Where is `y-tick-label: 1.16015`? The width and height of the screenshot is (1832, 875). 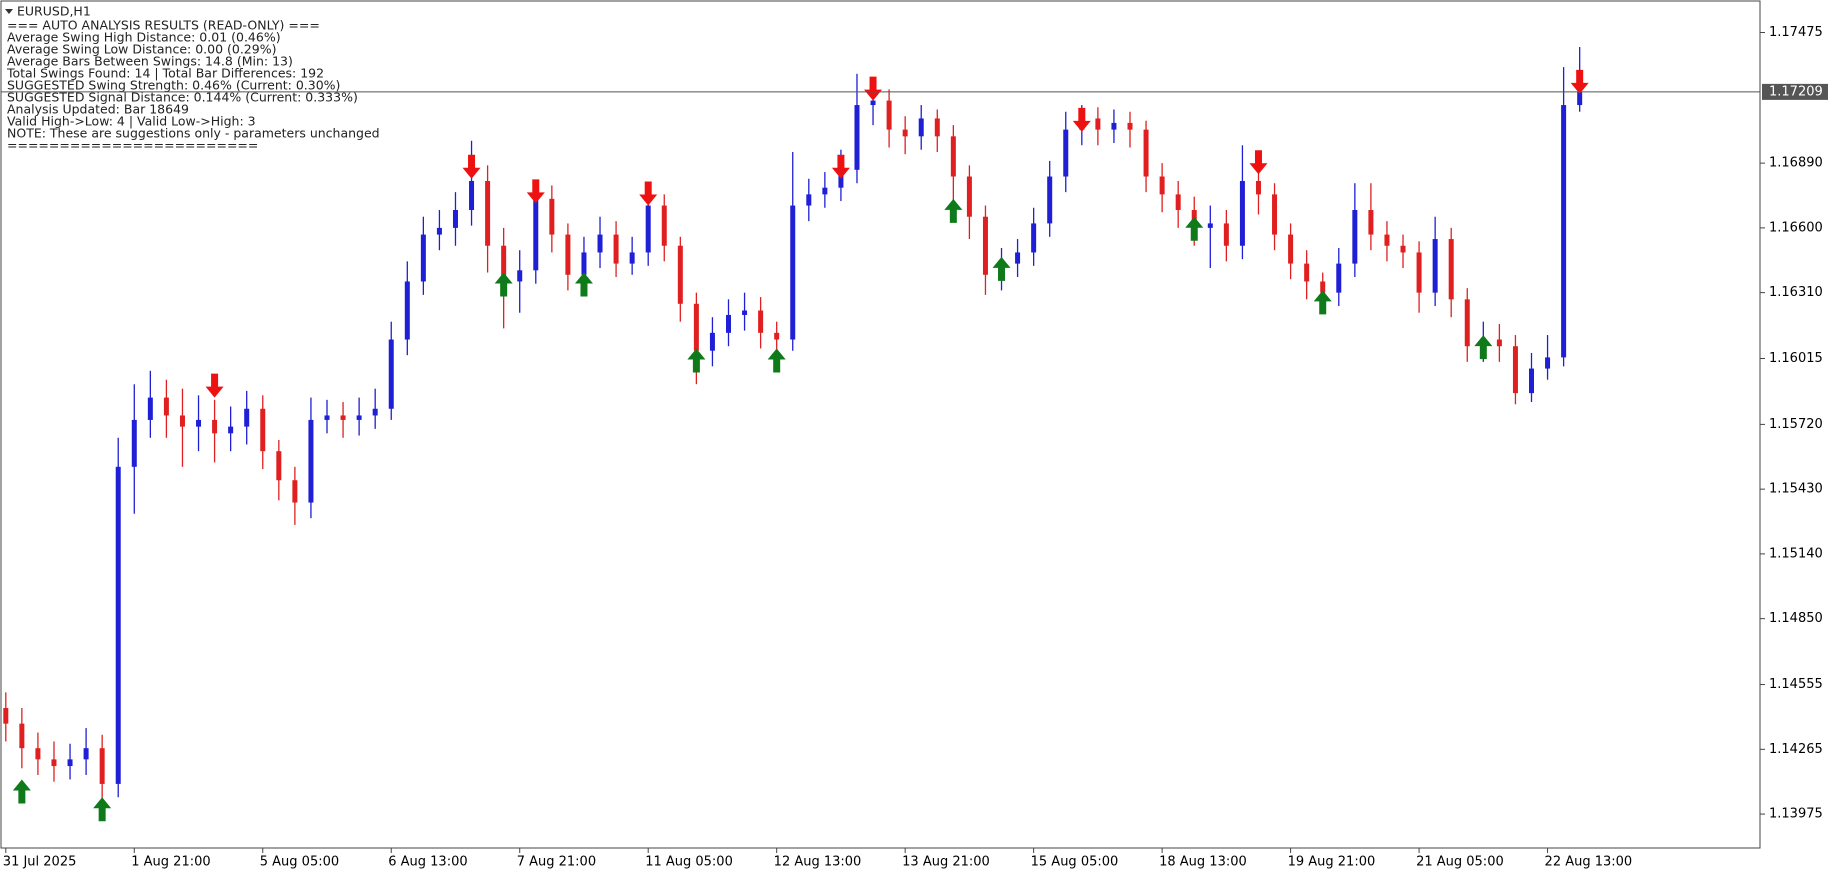 y-tick-label: 1.16015 is located at coordinates (1796, 358).